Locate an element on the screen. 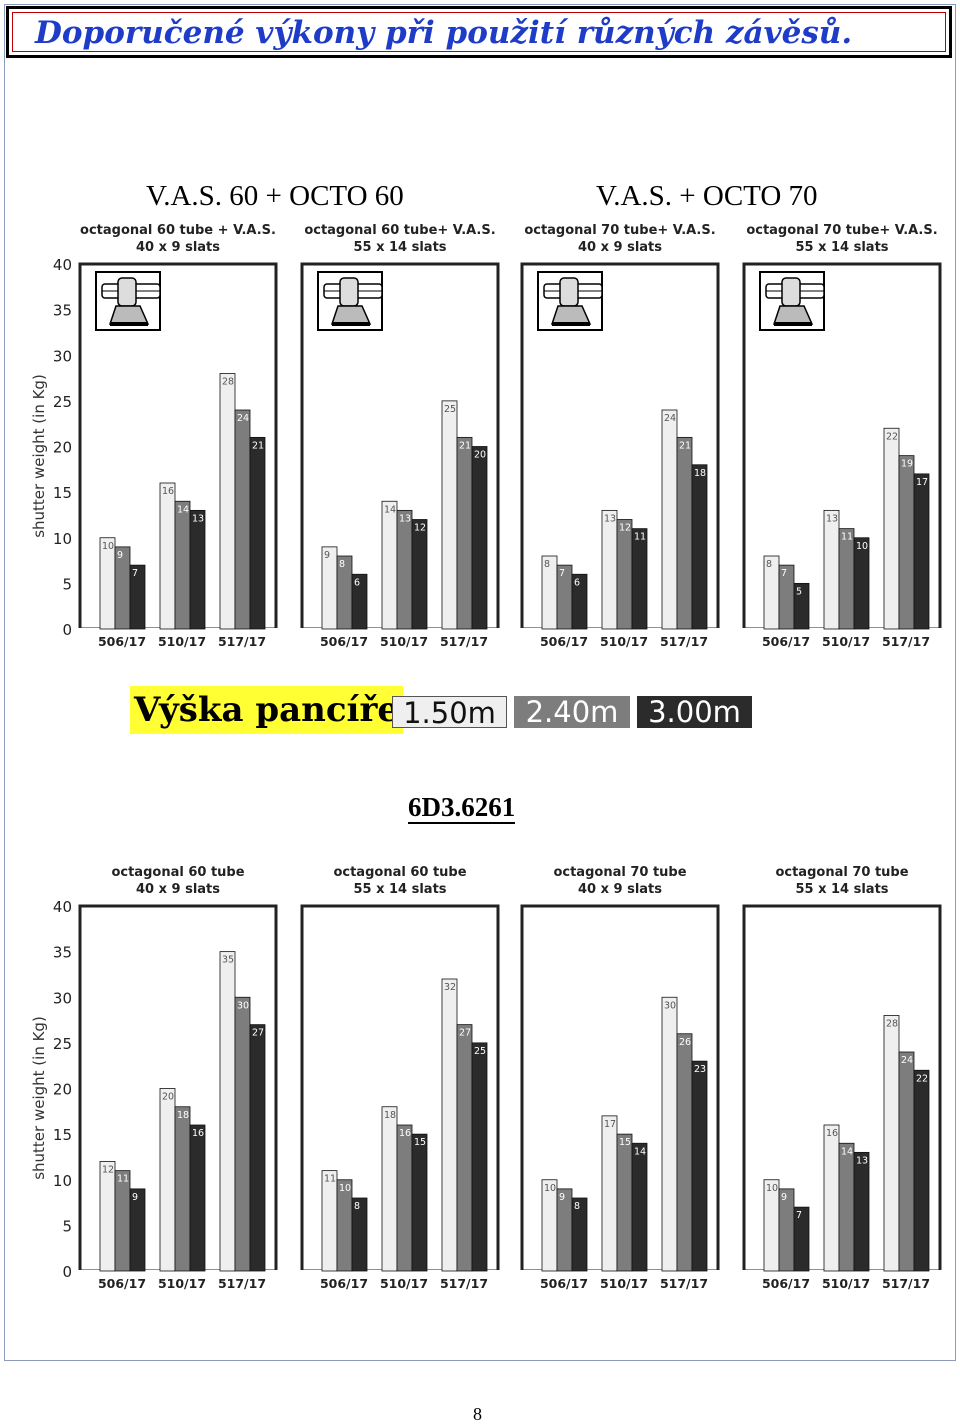 The width and height of the screenshot is (960, 1425). panel-title: octagonal 70 tube is located at coordinates (619, 872).